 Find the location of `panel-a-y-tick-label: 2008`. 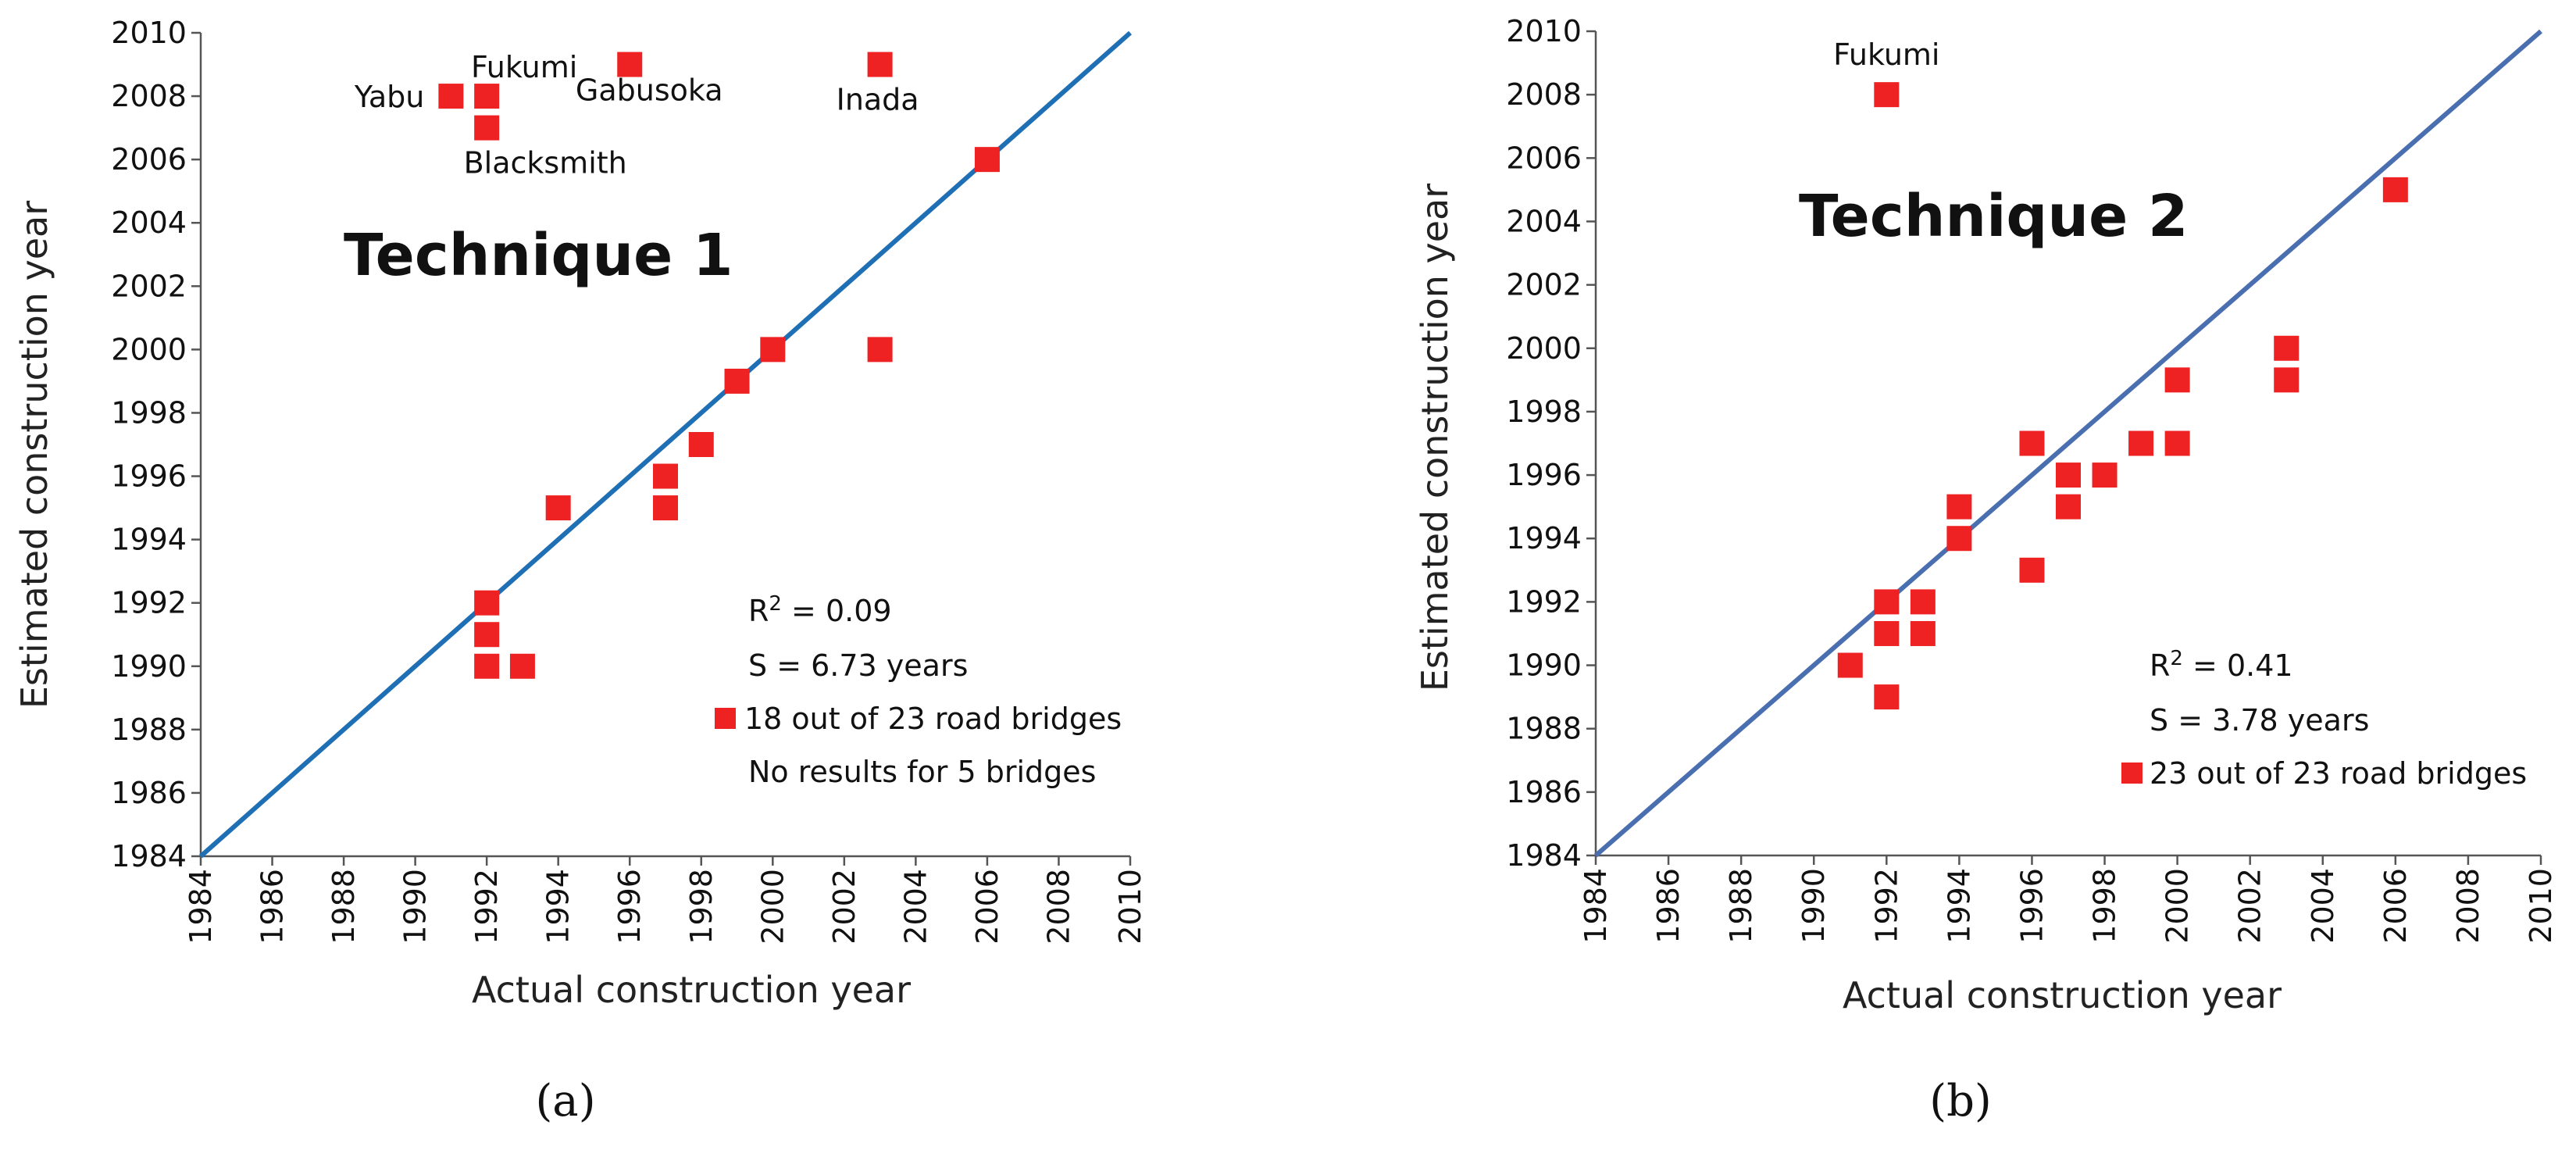

panel-a-y-tick-label: 2008 is located at coordinates (149, 96).